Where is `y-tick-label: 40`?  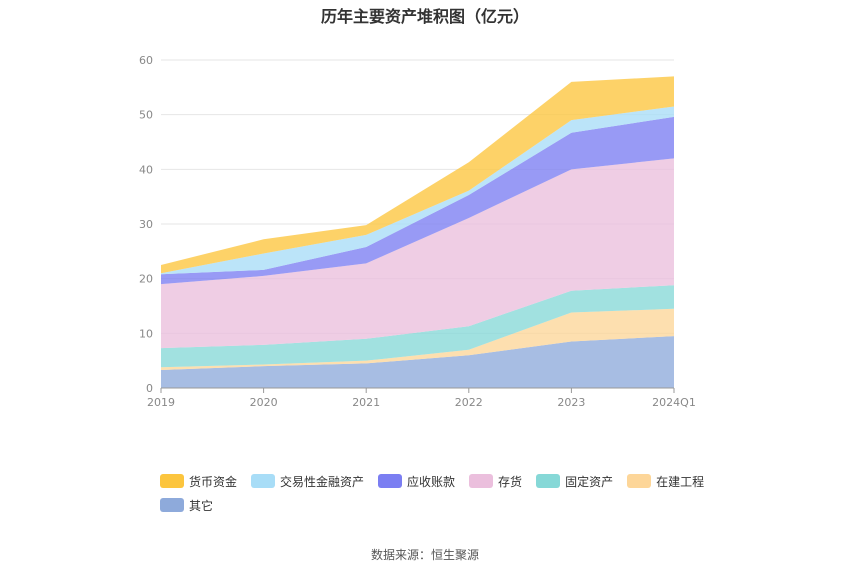
y-tick-label: 40 is located at coordinates (146, 169).